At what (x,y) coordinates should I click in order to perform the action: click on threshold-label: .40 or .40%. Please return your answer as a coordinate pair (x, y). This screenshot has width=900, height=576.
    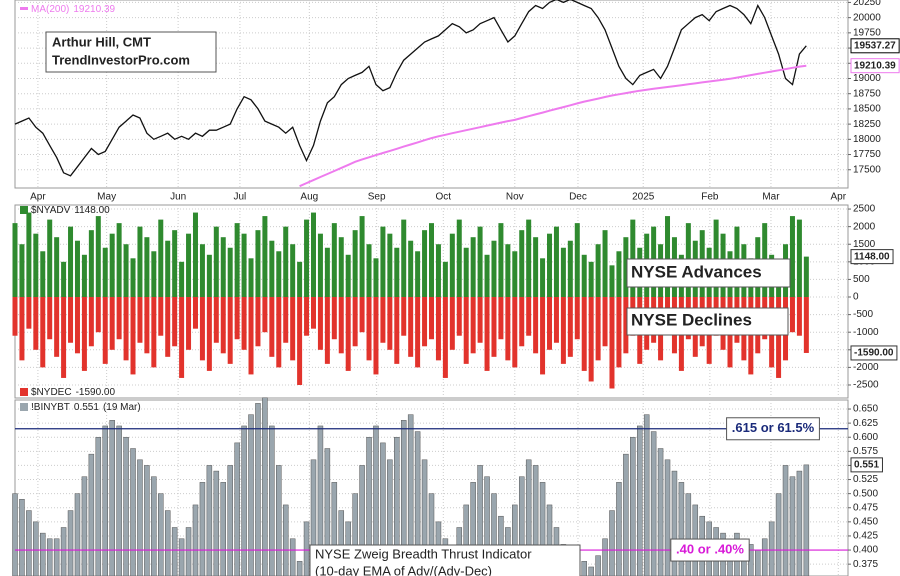
    Looking at the image, I should click on (710, 548).